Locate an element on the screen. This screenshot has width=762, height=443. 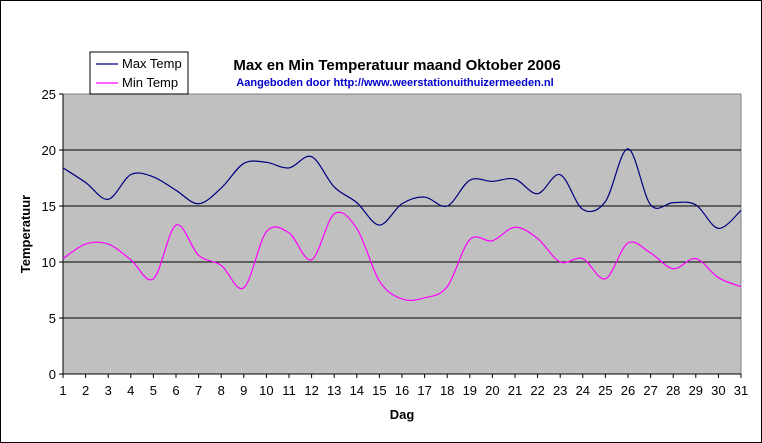
x-tick-label: 27 is located at coordinates (650, 390).